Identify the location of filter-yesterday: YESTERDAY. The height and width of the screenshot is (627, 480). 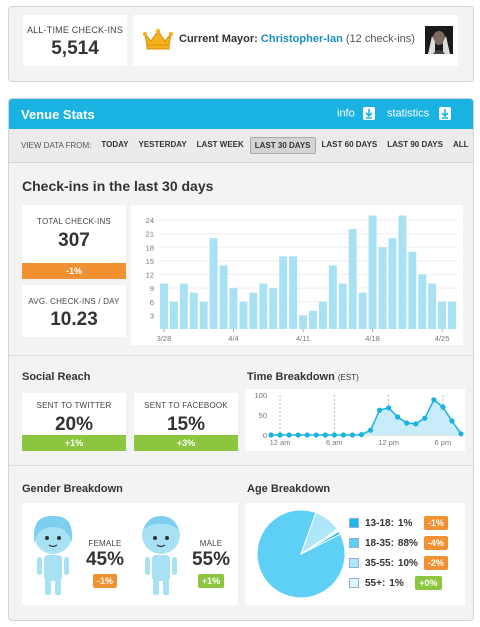
(162, 144).